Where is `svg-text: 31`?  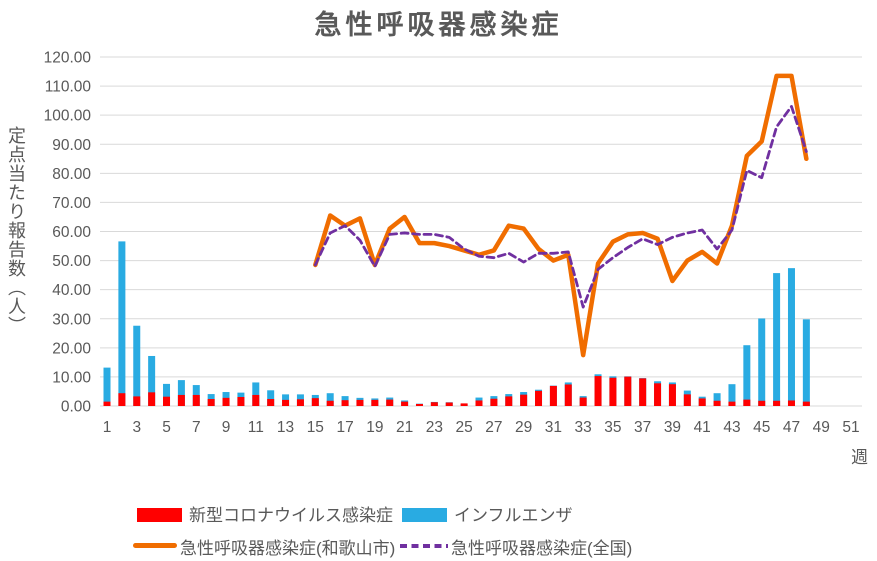 svg-text: 31 is located at coordinates (553, 427).